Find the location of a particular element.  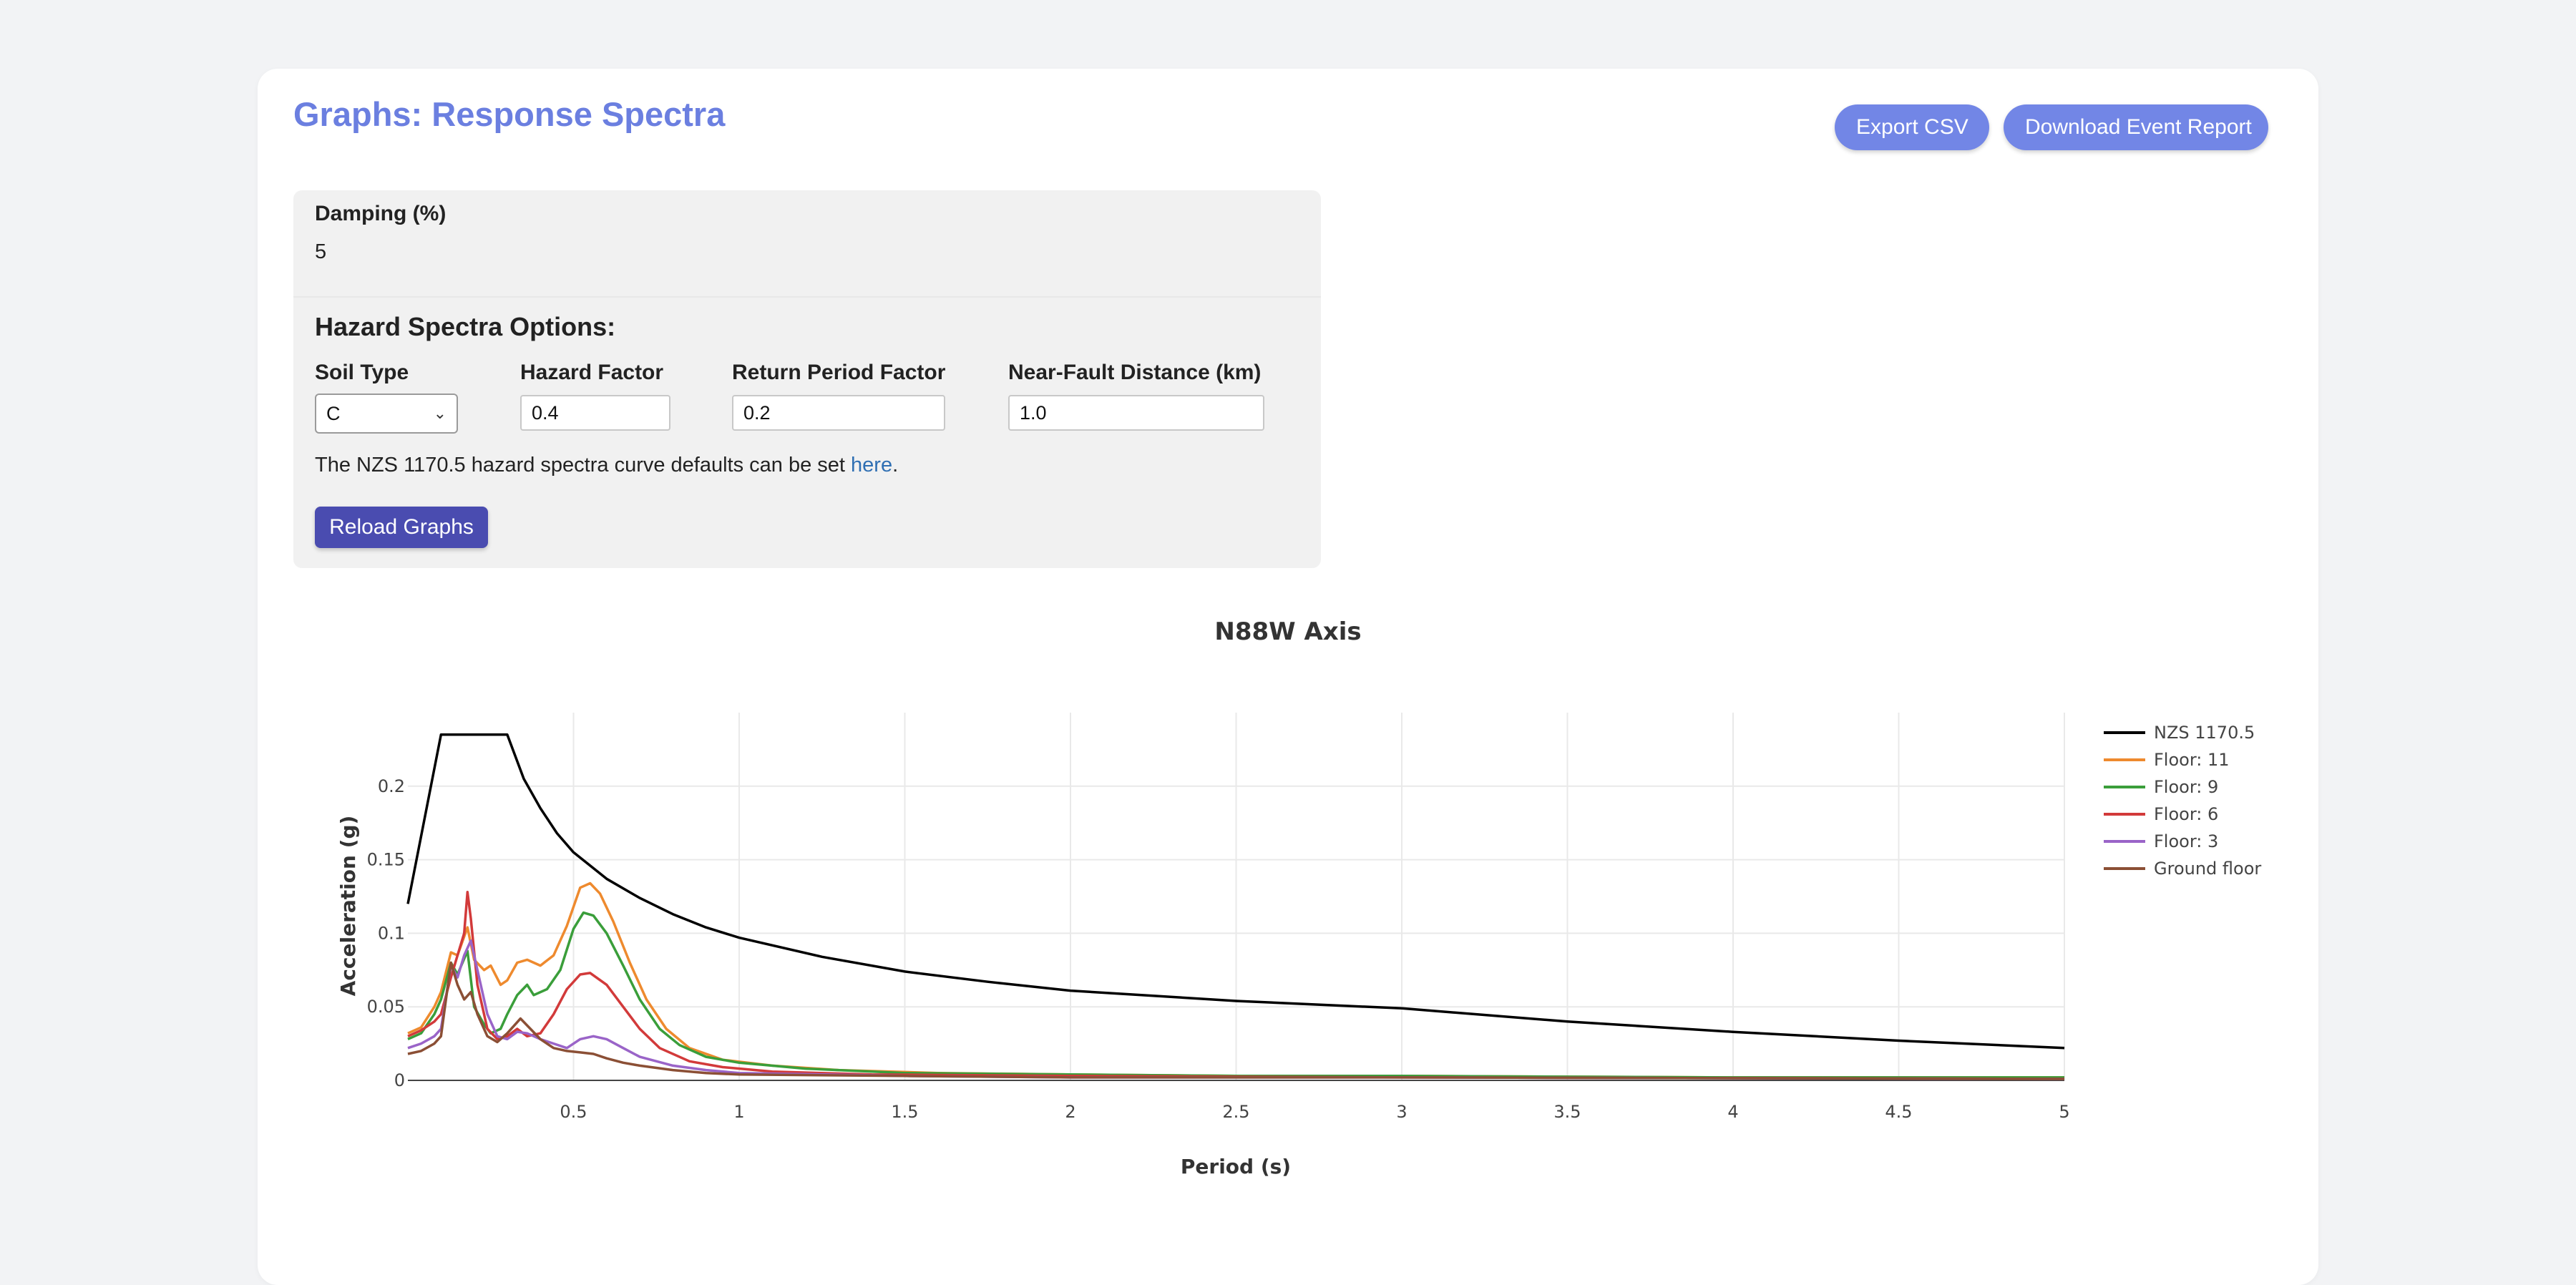

chart-title: N88W Axis is located at coordinates (1287, 631).